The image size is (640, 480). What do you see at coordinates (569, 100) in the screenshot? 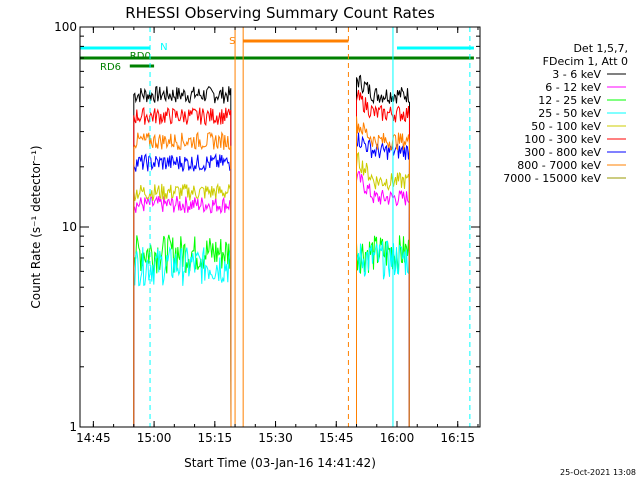
I see `legend-entry-label: 12 - 25 keV` at bounding box center [569, 100].